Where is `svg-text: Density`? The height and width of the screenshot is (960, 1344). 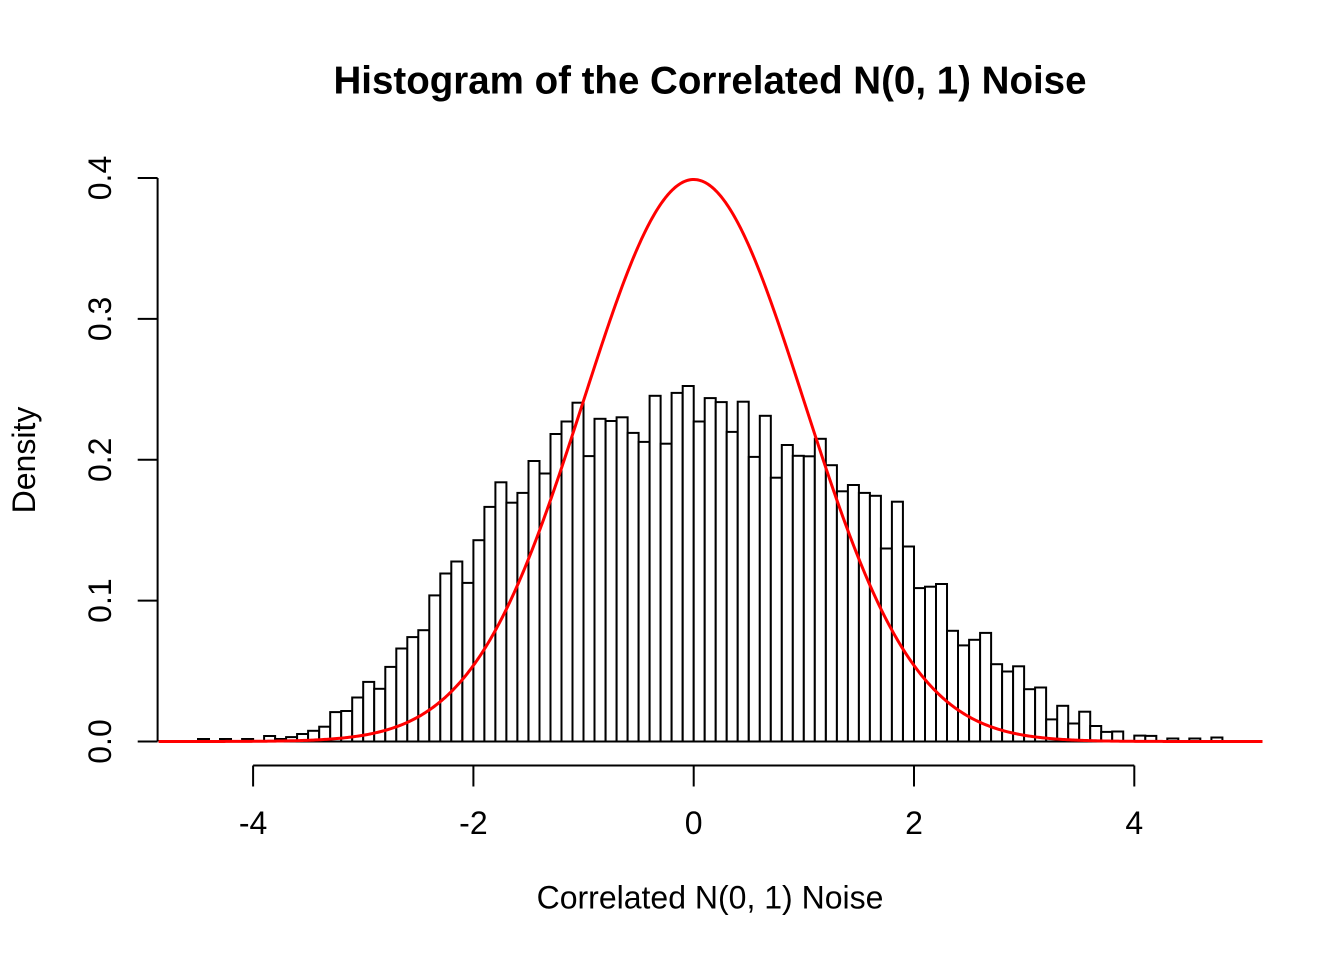 svg-text: Density is located at coordinates (24, 460).